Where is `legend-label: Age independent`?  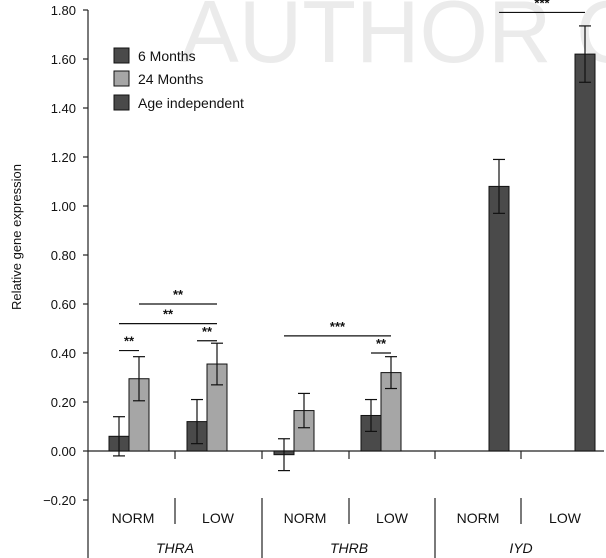
legend-label: Age independent is located at coordinates (191, 103).